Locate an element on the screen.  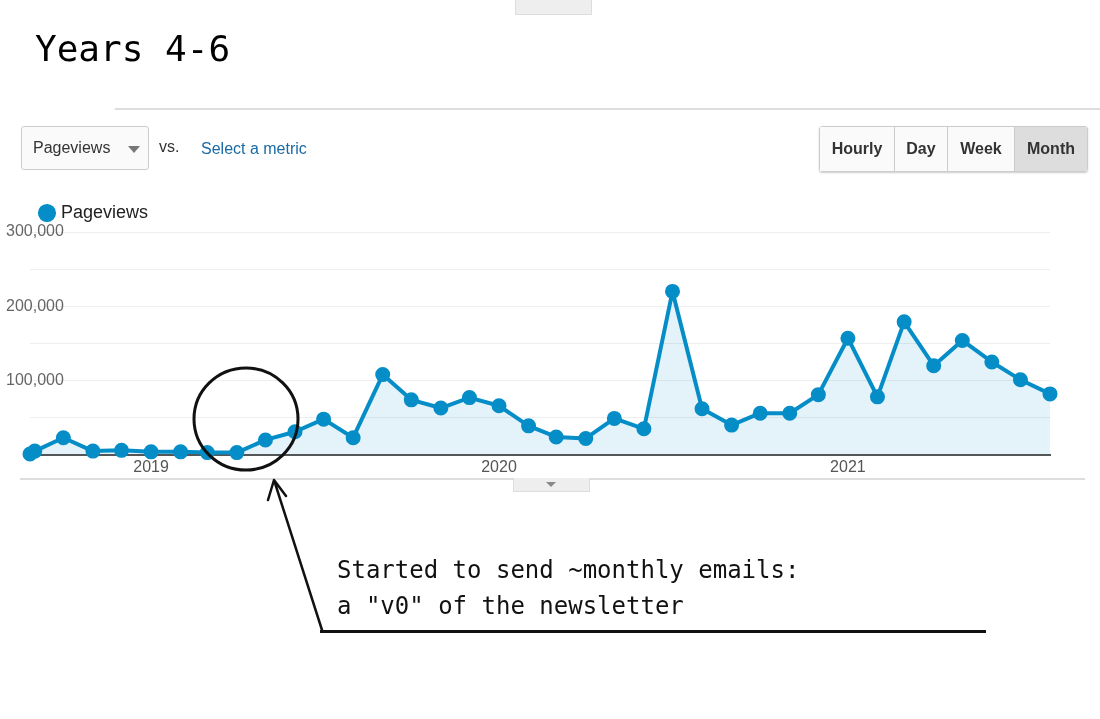
text: Hourly is located at coordinates (857, 149).